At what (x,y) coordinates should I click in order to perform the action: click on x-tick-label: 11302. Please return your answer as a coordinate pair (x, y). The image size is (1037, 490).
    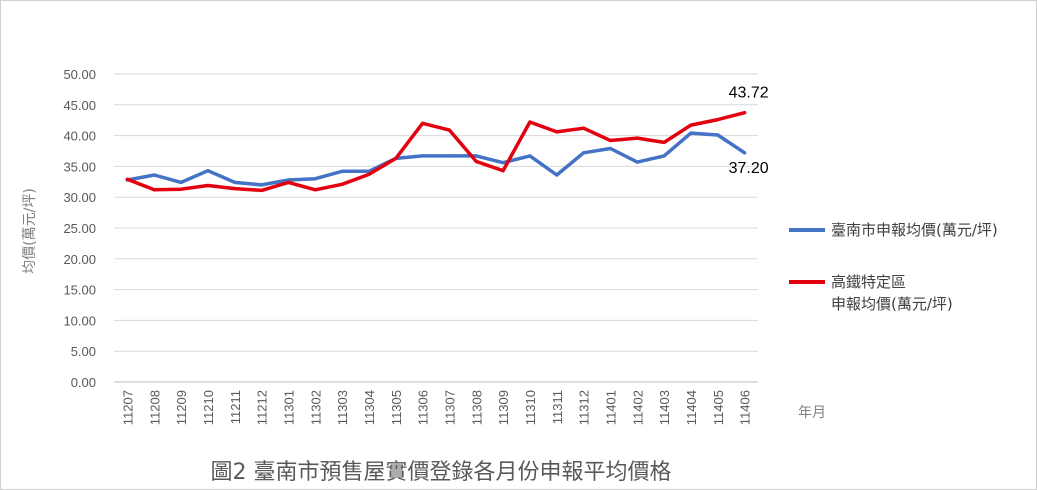
    Looking at the image, I should click on (315, 407).